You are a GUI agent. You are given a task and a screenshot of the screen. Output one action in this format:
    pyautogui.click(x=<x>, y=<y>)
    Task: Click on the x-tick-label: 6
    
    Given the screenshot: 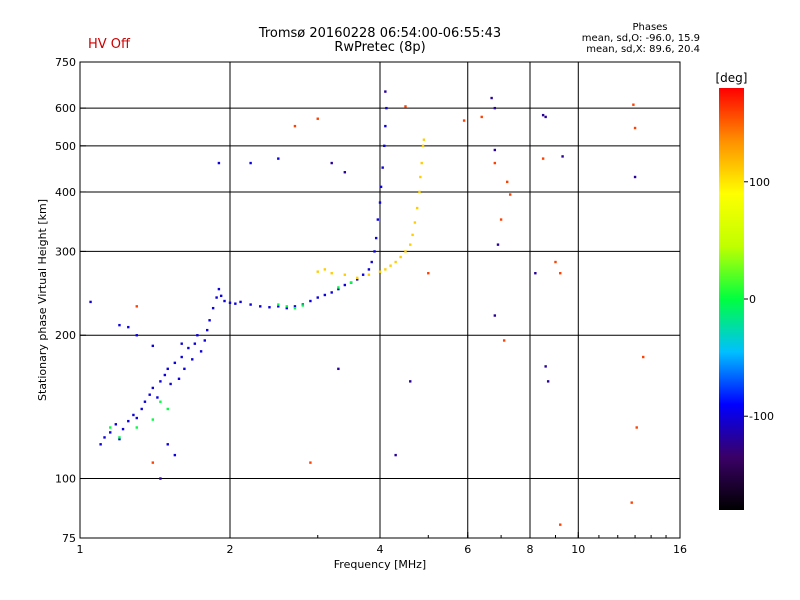 What is the action you would take?
    pyautogui.click(x=467, y=549)
    